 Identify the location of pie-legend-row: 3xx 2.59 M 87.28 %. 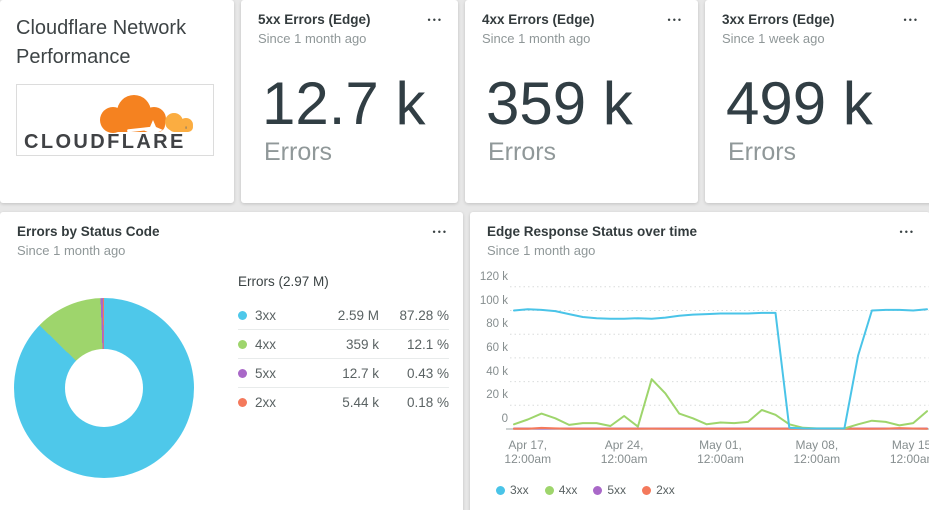
(343, 315).